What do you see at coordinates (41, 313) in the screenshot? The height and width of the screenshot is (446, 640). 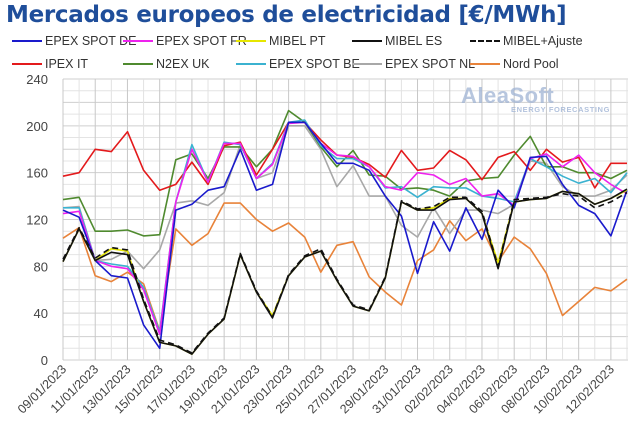 I see `y-tick-label: 40` at bounding box center [41, 313].